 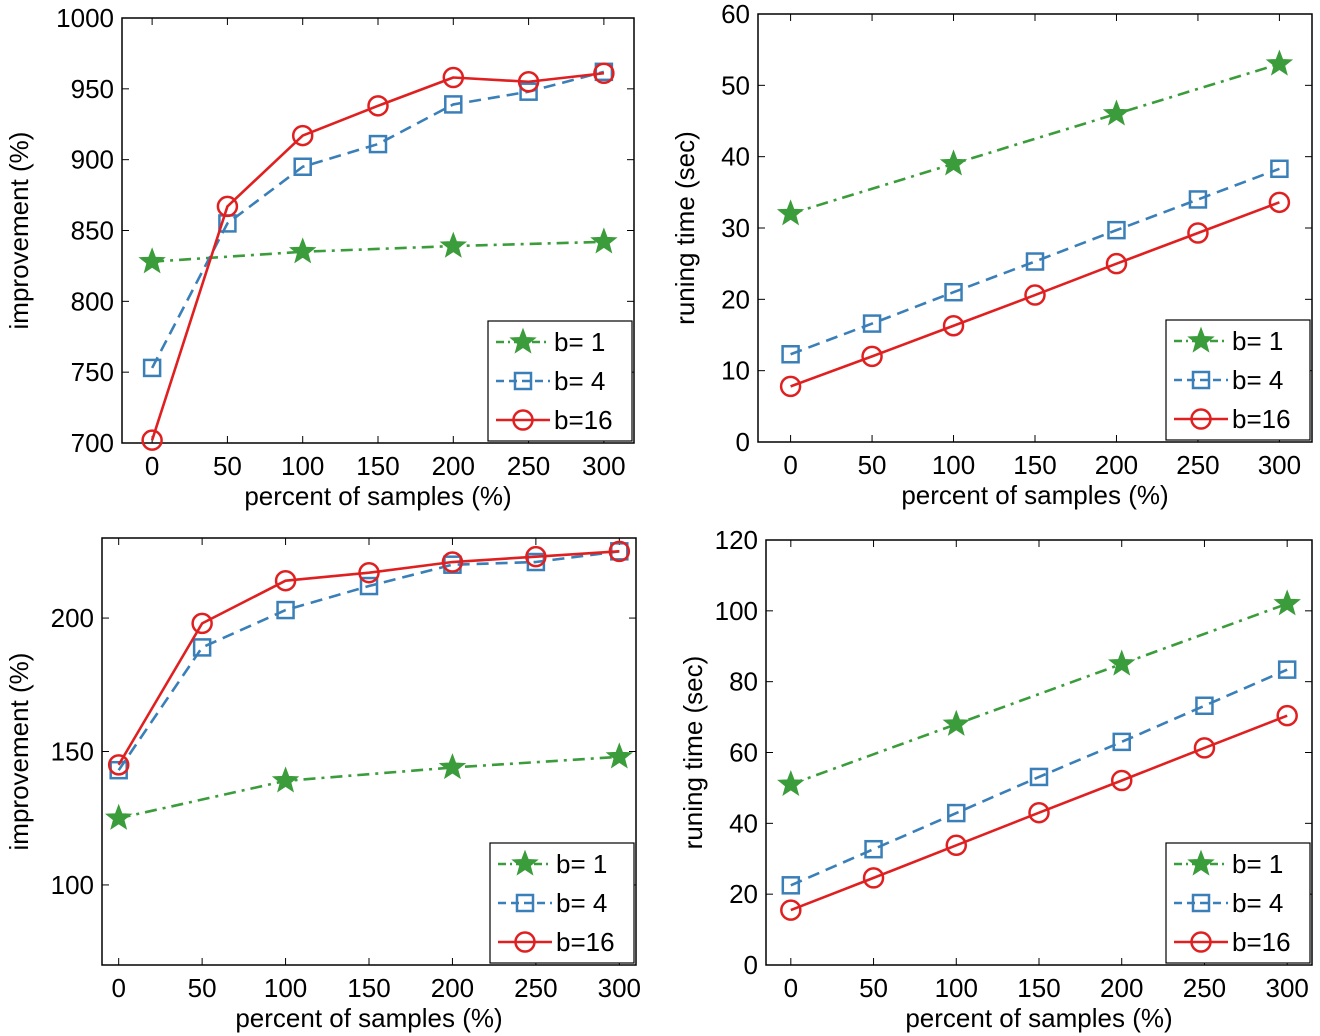 What do you see at coordinates (735, 14) in the screenshot?
I see `y-tick-label: 60` at bounding box center [735, 14].